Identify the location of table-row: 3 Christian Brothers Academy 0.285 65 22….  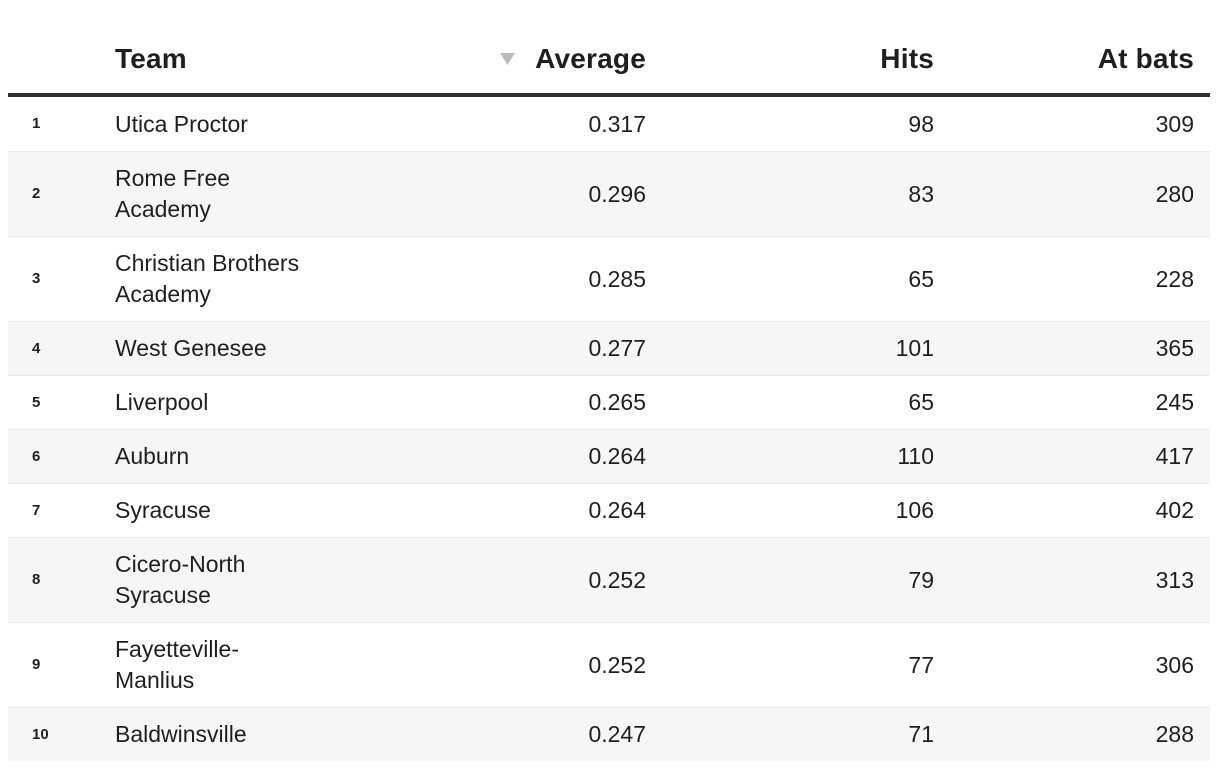
(609, 278).